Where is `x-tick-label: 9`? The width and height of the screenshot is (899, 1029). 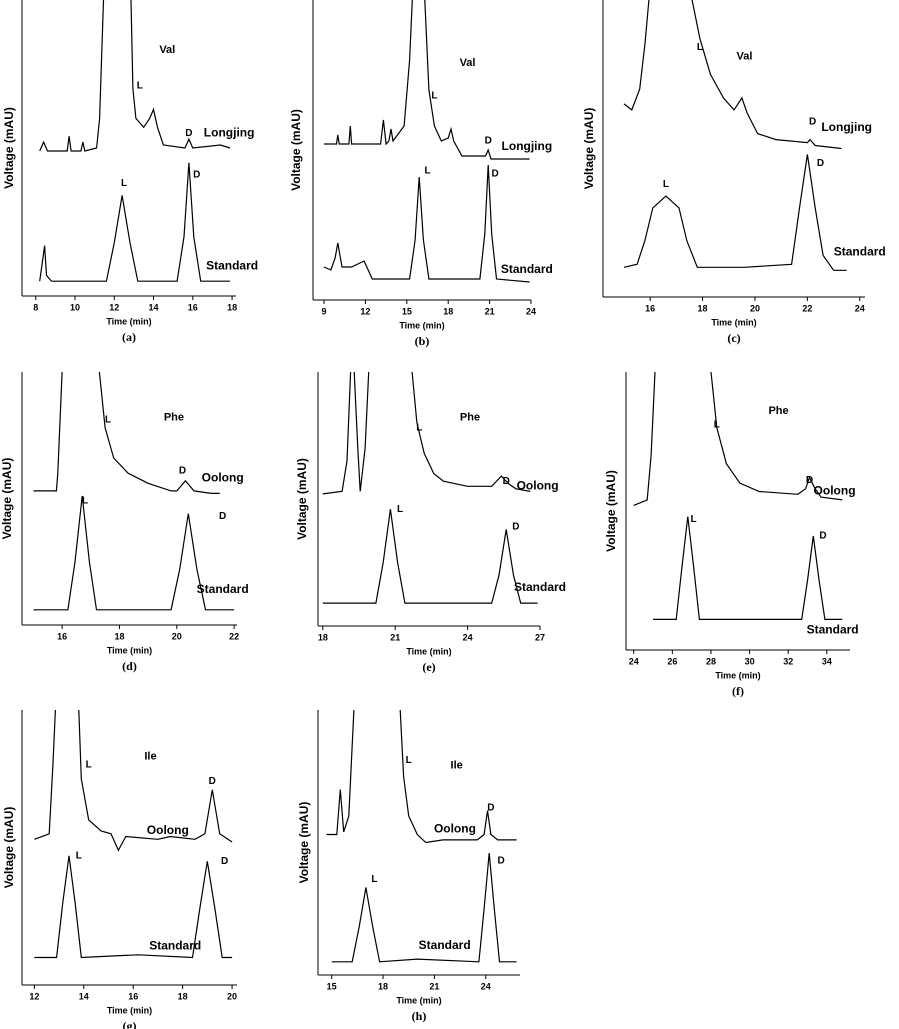
x-tick-label: 9 is located at coordinates (324, 311).